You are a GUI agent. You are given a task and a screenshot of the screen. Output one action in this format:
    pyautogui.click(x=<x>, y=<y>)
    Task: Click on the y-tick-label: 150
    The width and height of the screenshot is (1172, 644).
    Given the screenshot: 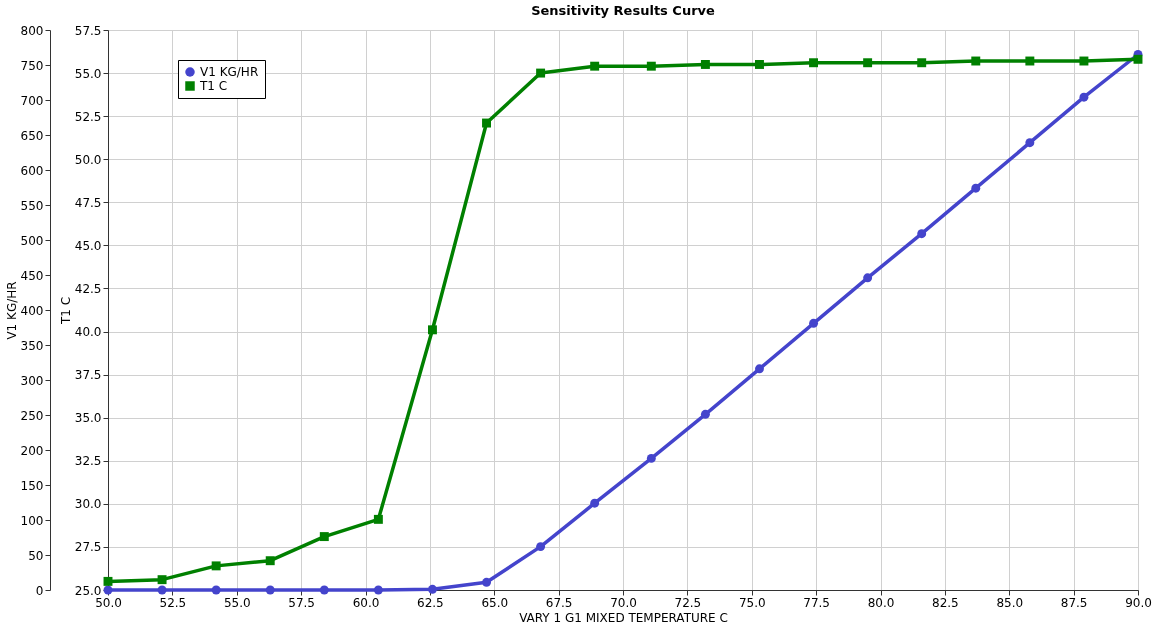 What is the action you would take?
    pyautogui.click(x=32, y=485)
    